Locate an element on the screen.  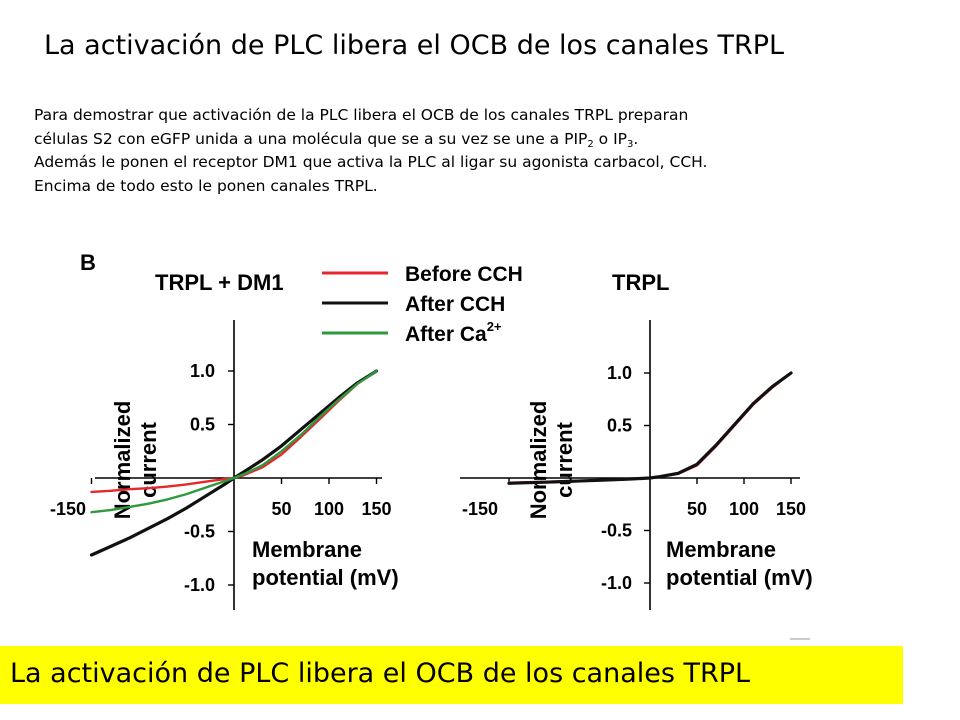
panel-b-y-tick-label: 0.5 is located at coordinates (619, 426).